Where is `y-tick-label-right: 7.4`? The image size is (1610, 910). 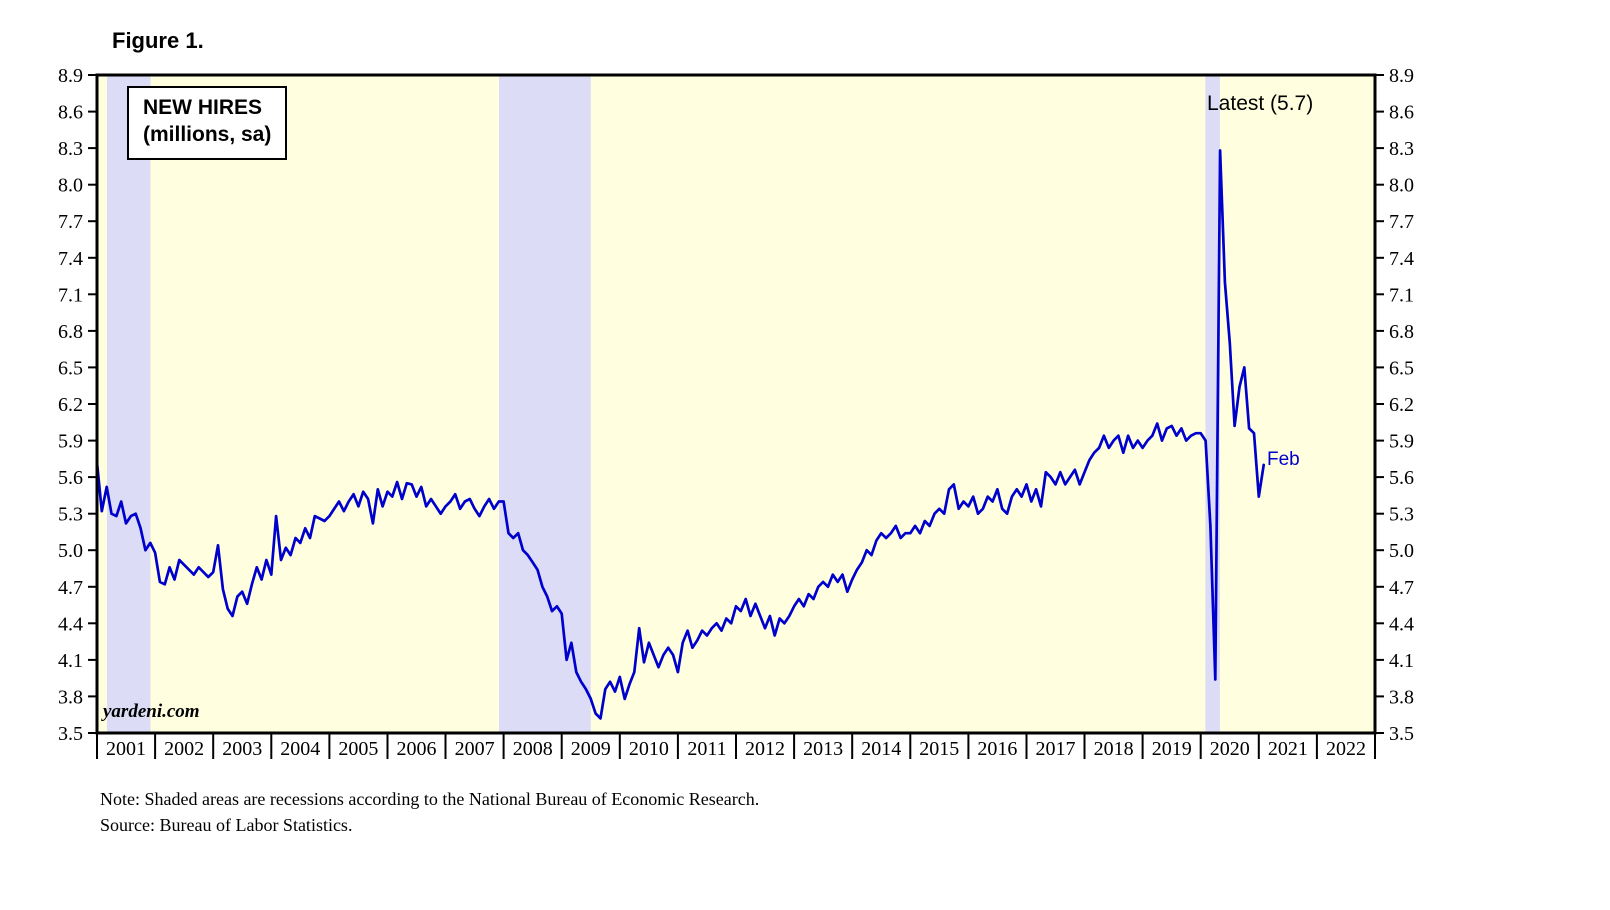
y-tick-label-right: 7.4 is located at coordinates (1401, 259).